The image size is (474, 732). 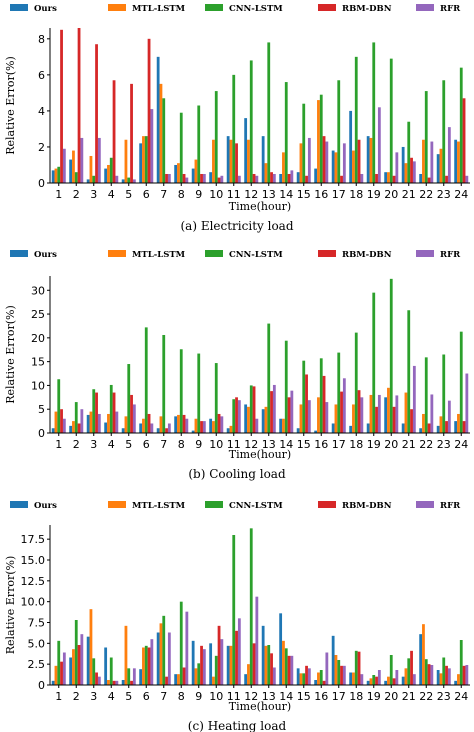 What do you see at coordinates (37, 643) in the screenshot?
I see `y-tick-label: 5.0` at bounding box center [37, 643].